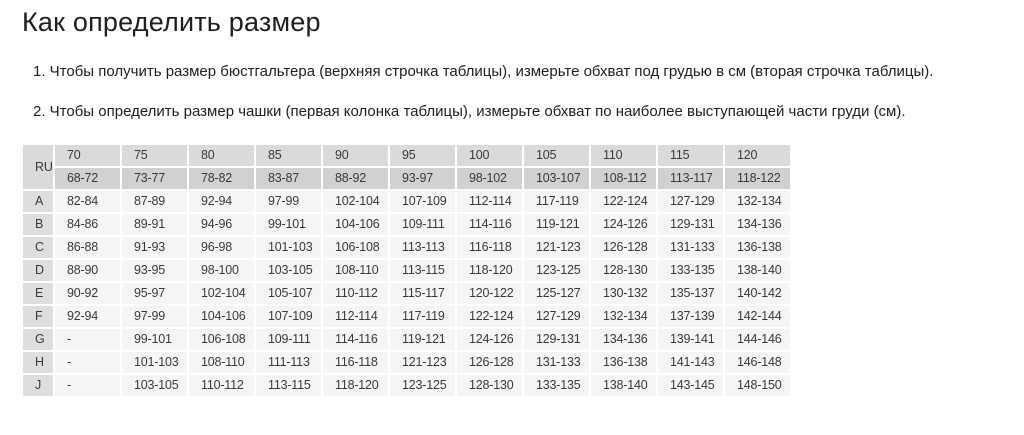 This screenshot has height=435, width=1024. I want to click on cup-row-label: H, so click(38, 362).